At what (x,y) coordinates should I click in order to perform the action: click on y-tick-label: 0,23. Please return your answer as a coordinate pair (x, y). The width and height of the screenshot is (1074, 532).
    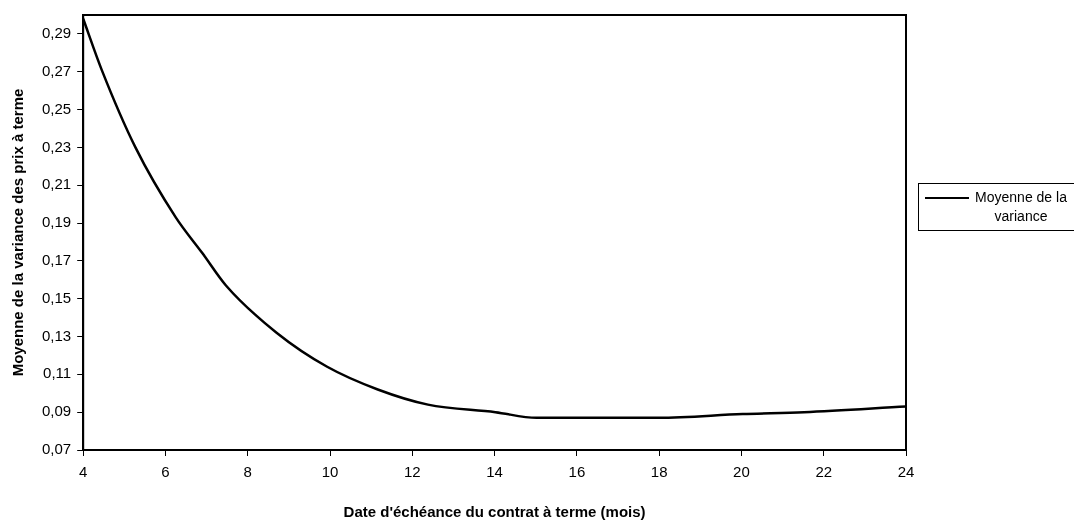
    Looking at the image, I should click on (56, 146).